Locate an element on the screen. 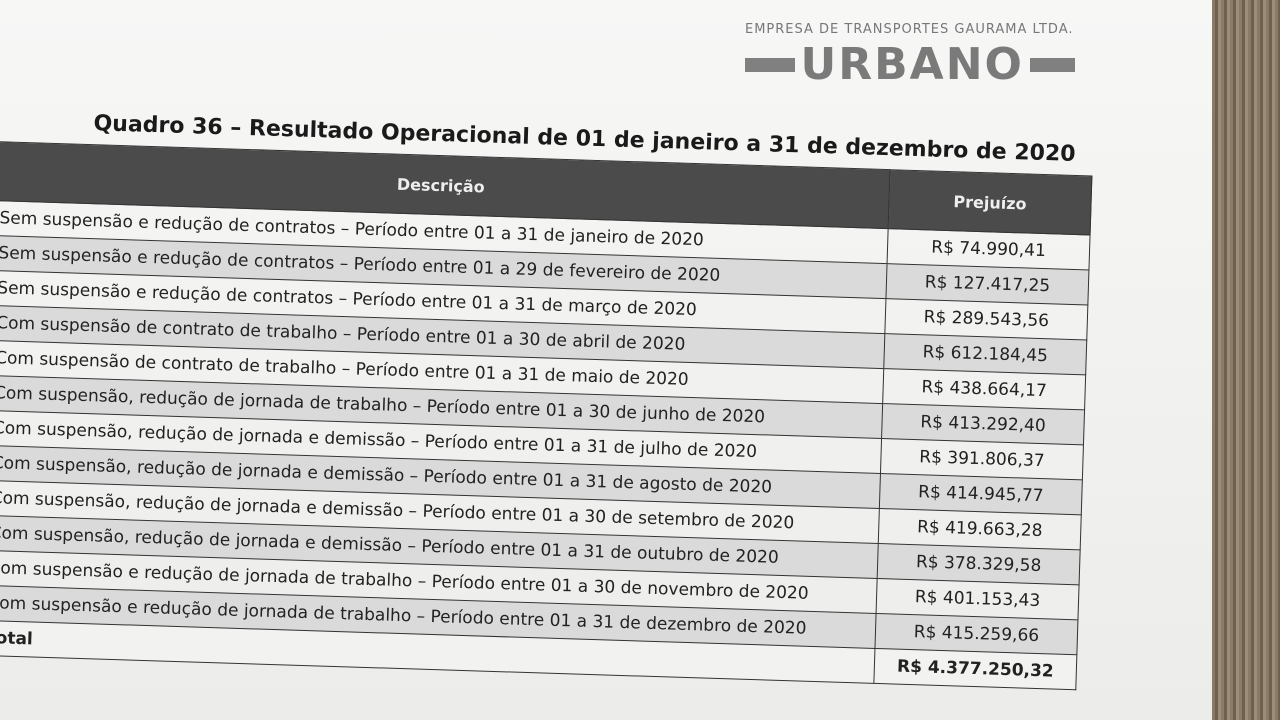  logo: URBANO is located at coordinates (910, 65).